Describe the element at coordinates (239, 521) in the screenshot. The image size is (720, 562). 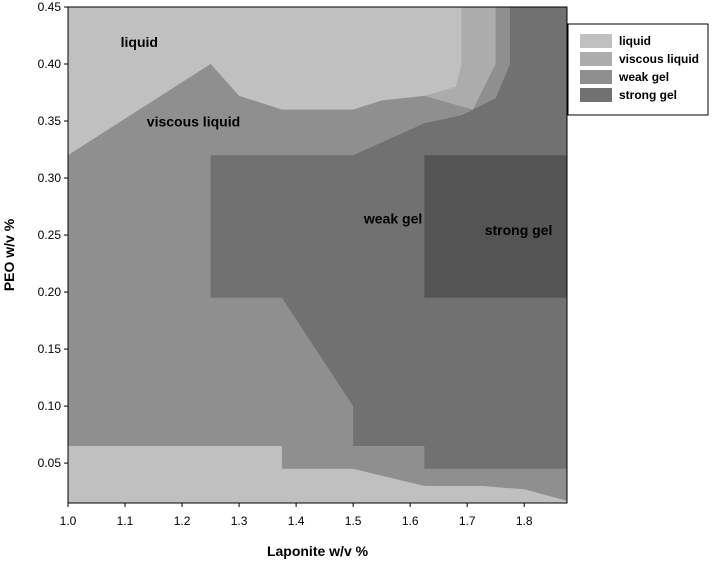
I see `x-tick-label: 1.3` at that location.